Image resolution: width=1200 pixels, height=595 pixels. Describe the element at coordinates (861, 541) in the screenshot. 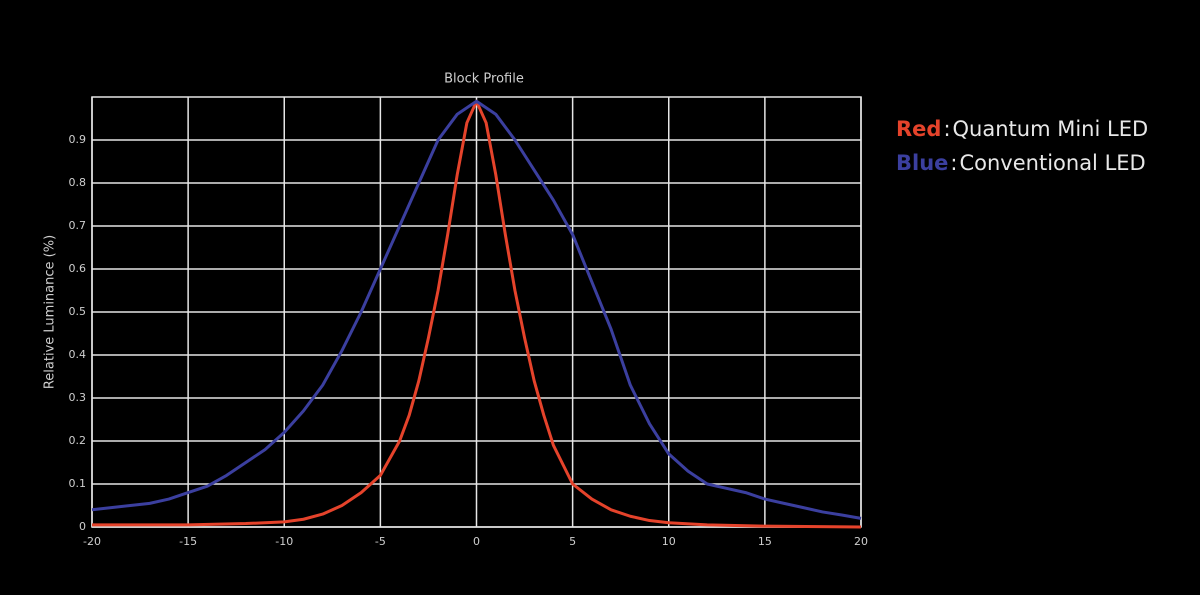

I see `x-tick-label: 20` at that location.